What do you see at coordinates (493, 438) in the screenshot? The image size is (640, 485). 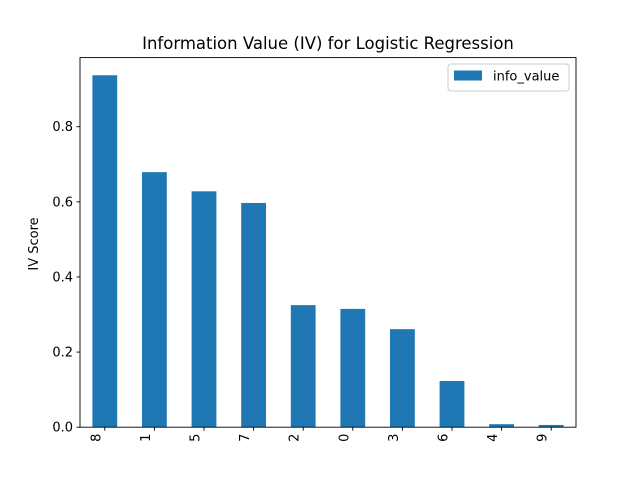 I see `x-tick-label: 4` at bounding box center [493, 438].